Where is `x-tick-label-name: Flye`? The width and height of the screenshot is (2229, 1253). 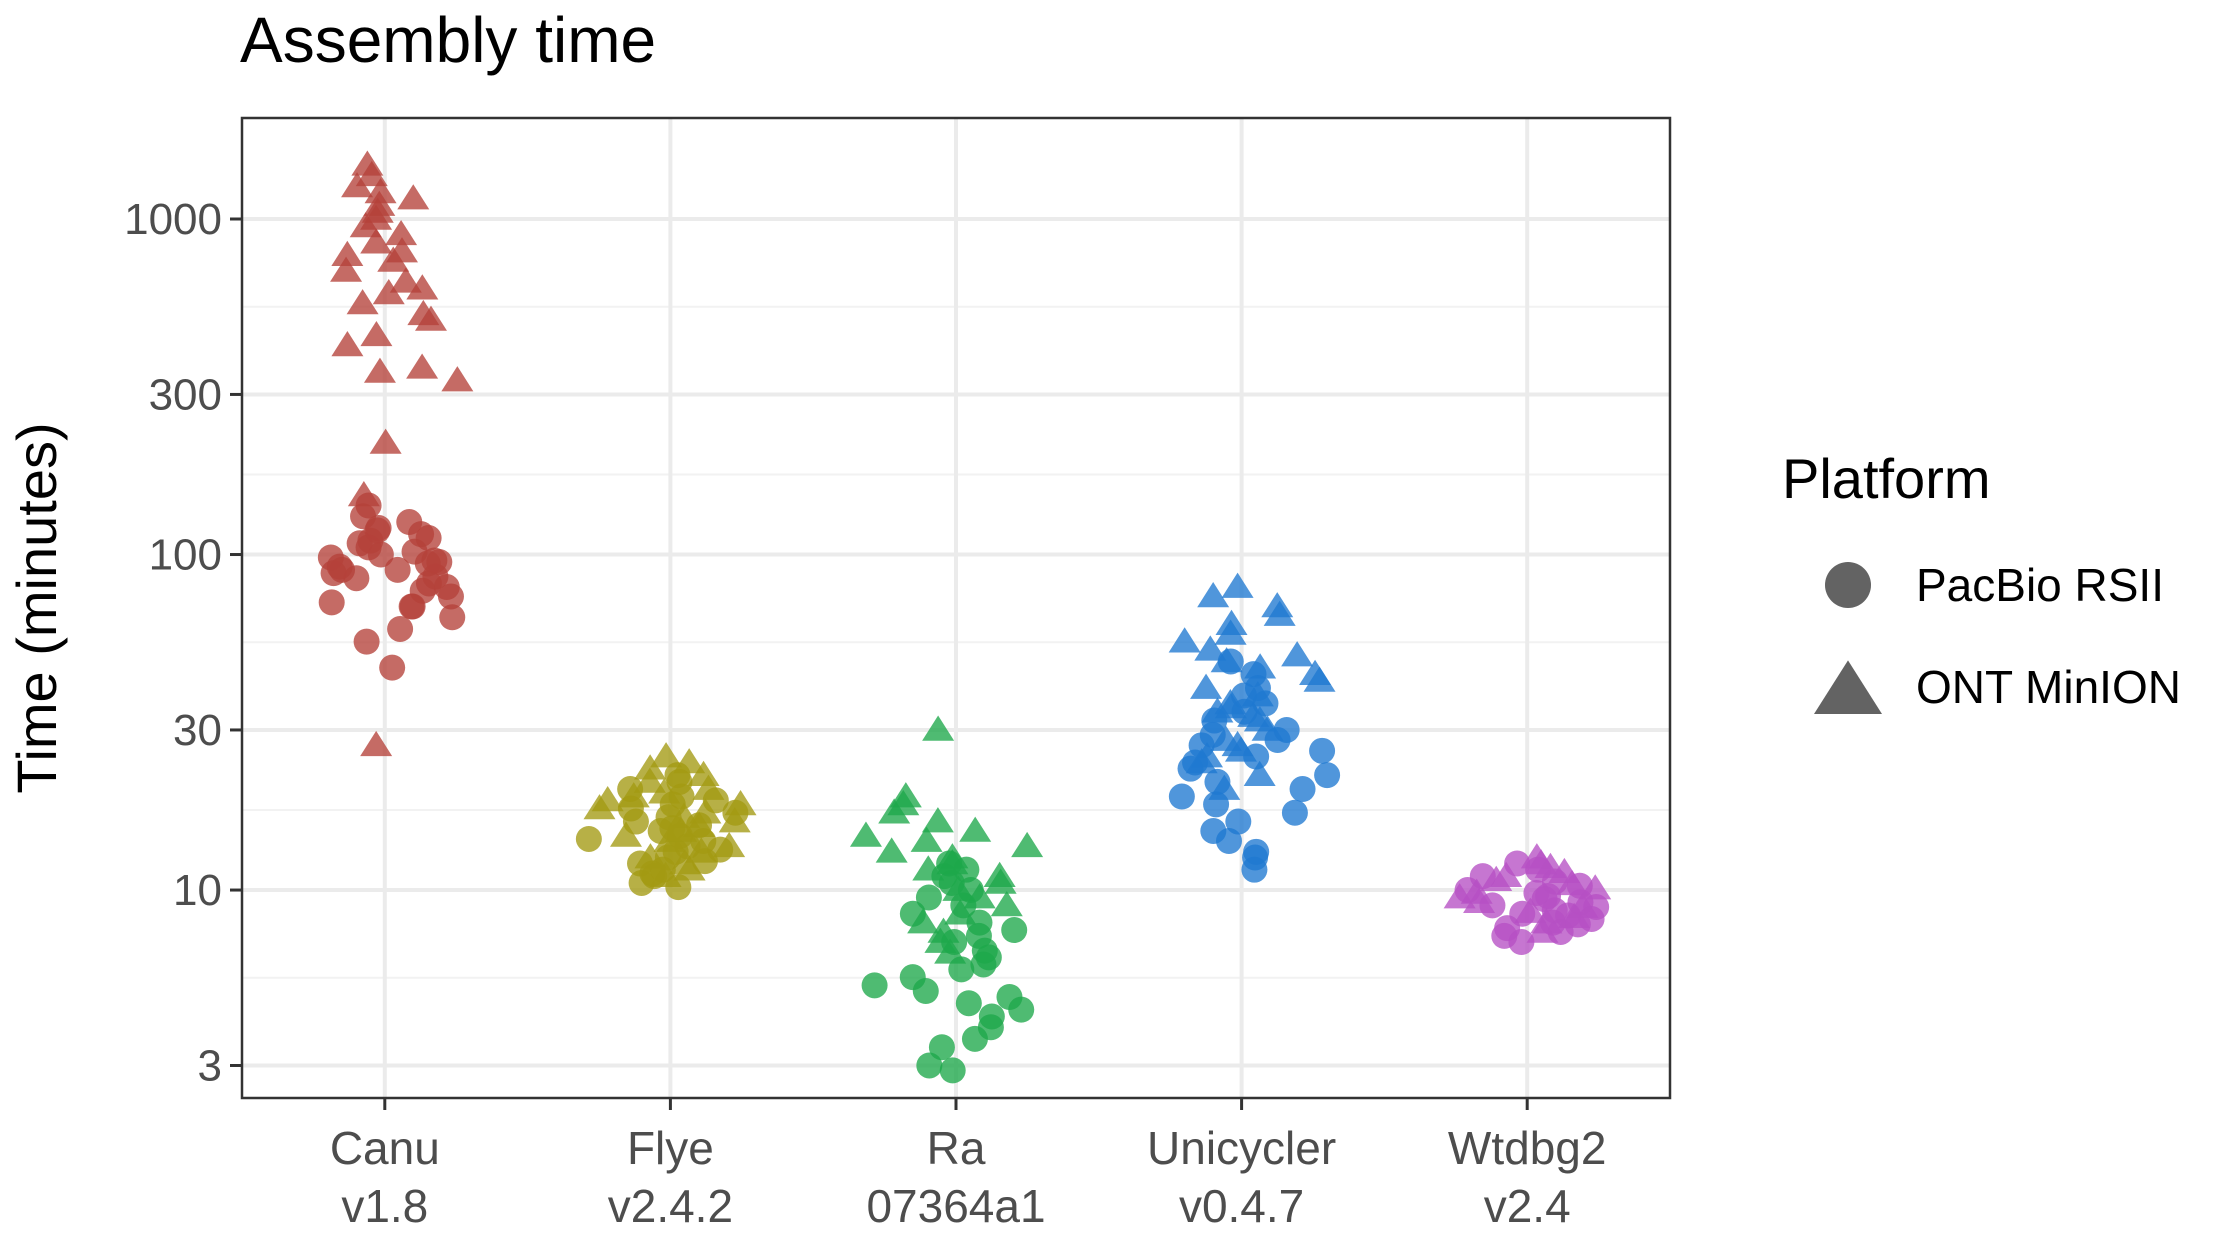 x-tick-label-name: Flye is located at coordinates (670, 1148).